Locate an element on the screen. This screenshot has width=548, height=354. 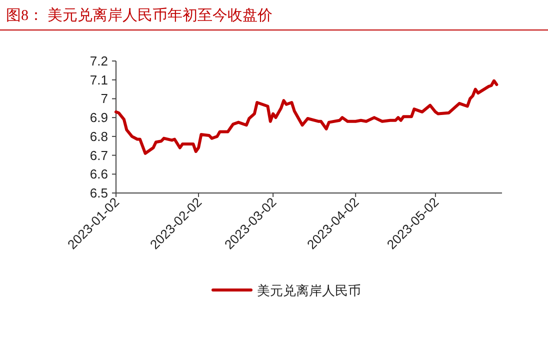
legend-label: 美元兑离岸人民币 is located at coordinates (309, 290).